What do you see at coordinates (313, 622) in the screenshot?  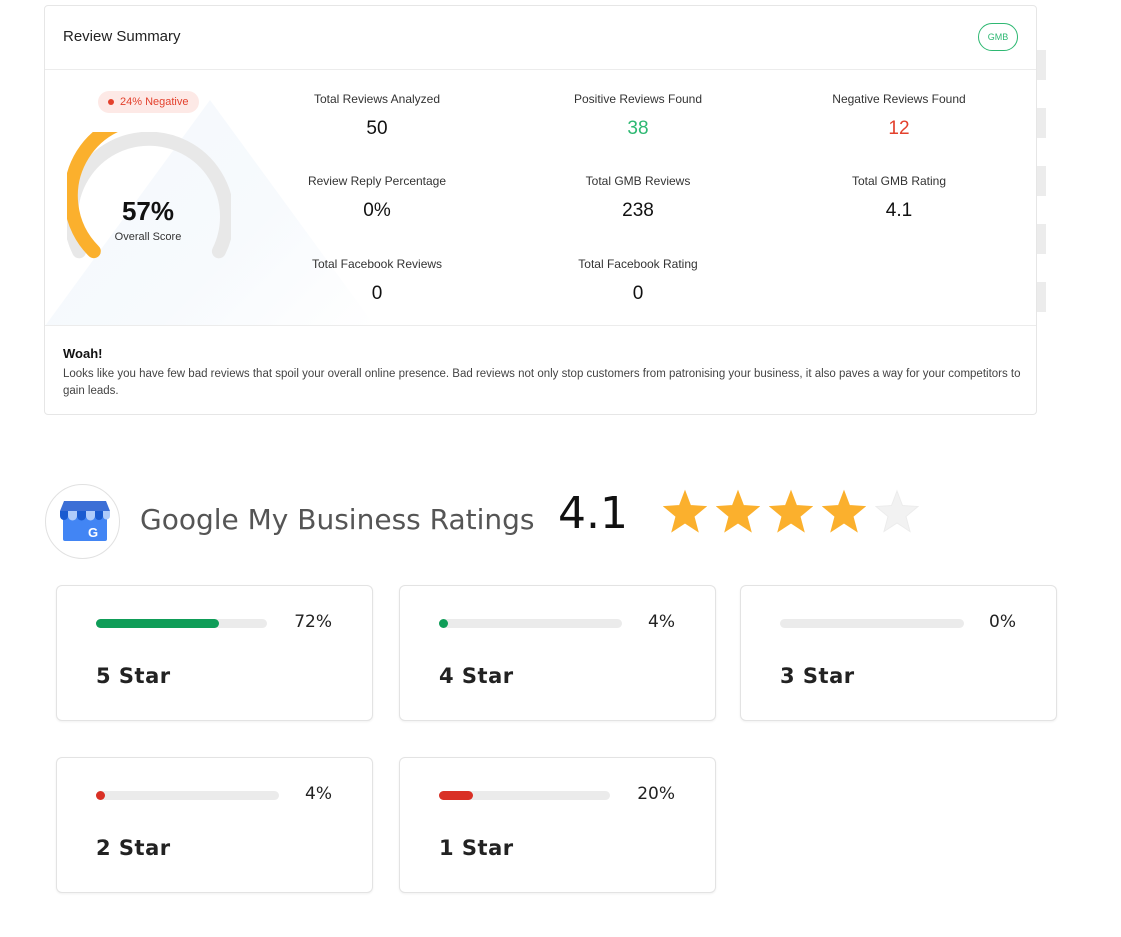 I see `rating-percent: 72%` at bounding box center [313, 622].